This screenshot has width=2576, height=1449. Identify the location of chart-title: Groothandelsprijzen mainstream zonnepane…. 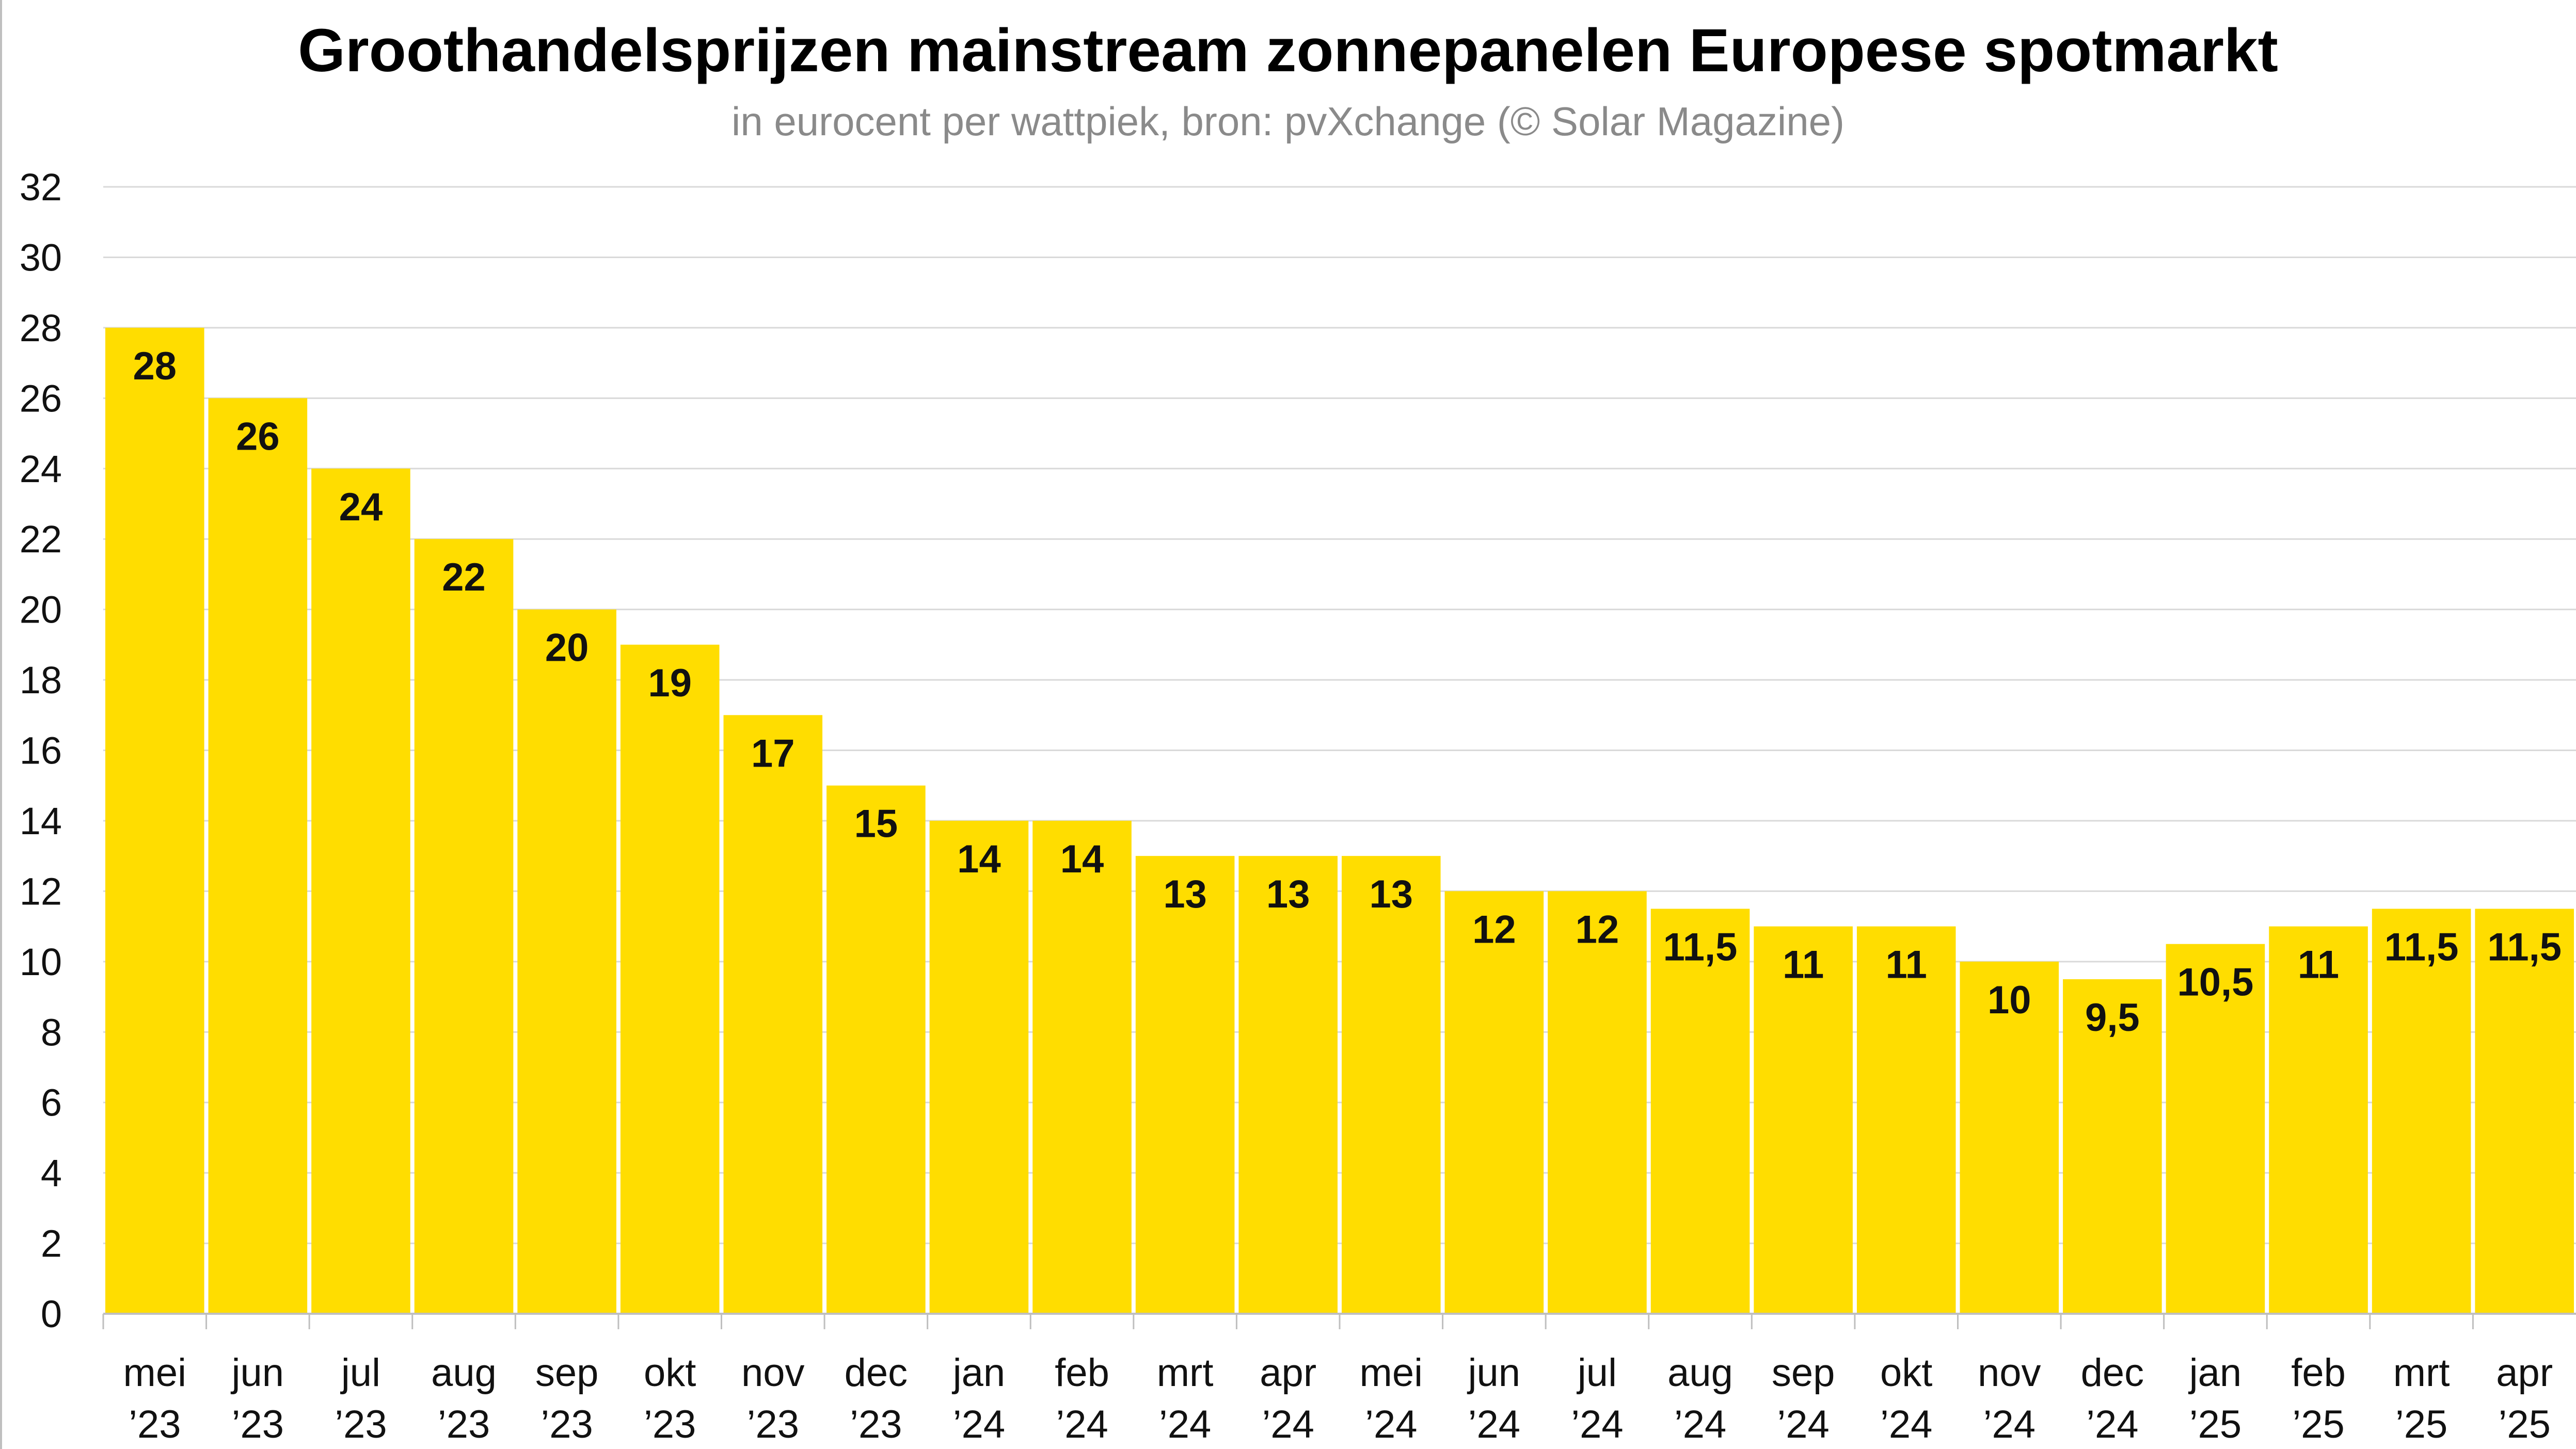
(1288, 51).